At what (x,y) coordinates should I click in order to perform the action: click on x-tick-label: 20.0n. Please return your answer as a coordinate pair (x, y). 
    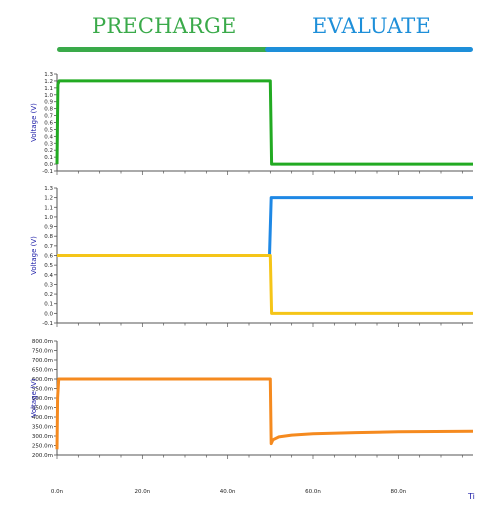
    Looking at the image, I should click on (142, 492).